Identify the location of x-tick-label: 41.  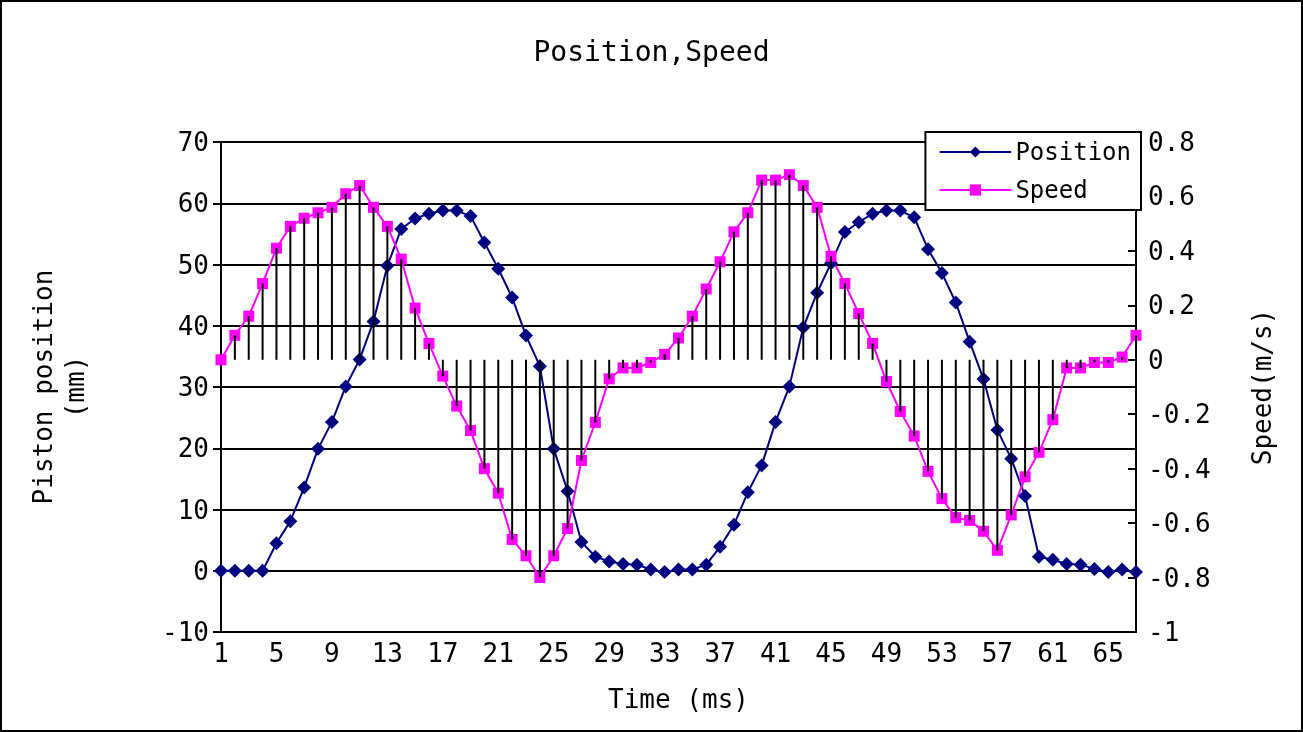
(775, 653).